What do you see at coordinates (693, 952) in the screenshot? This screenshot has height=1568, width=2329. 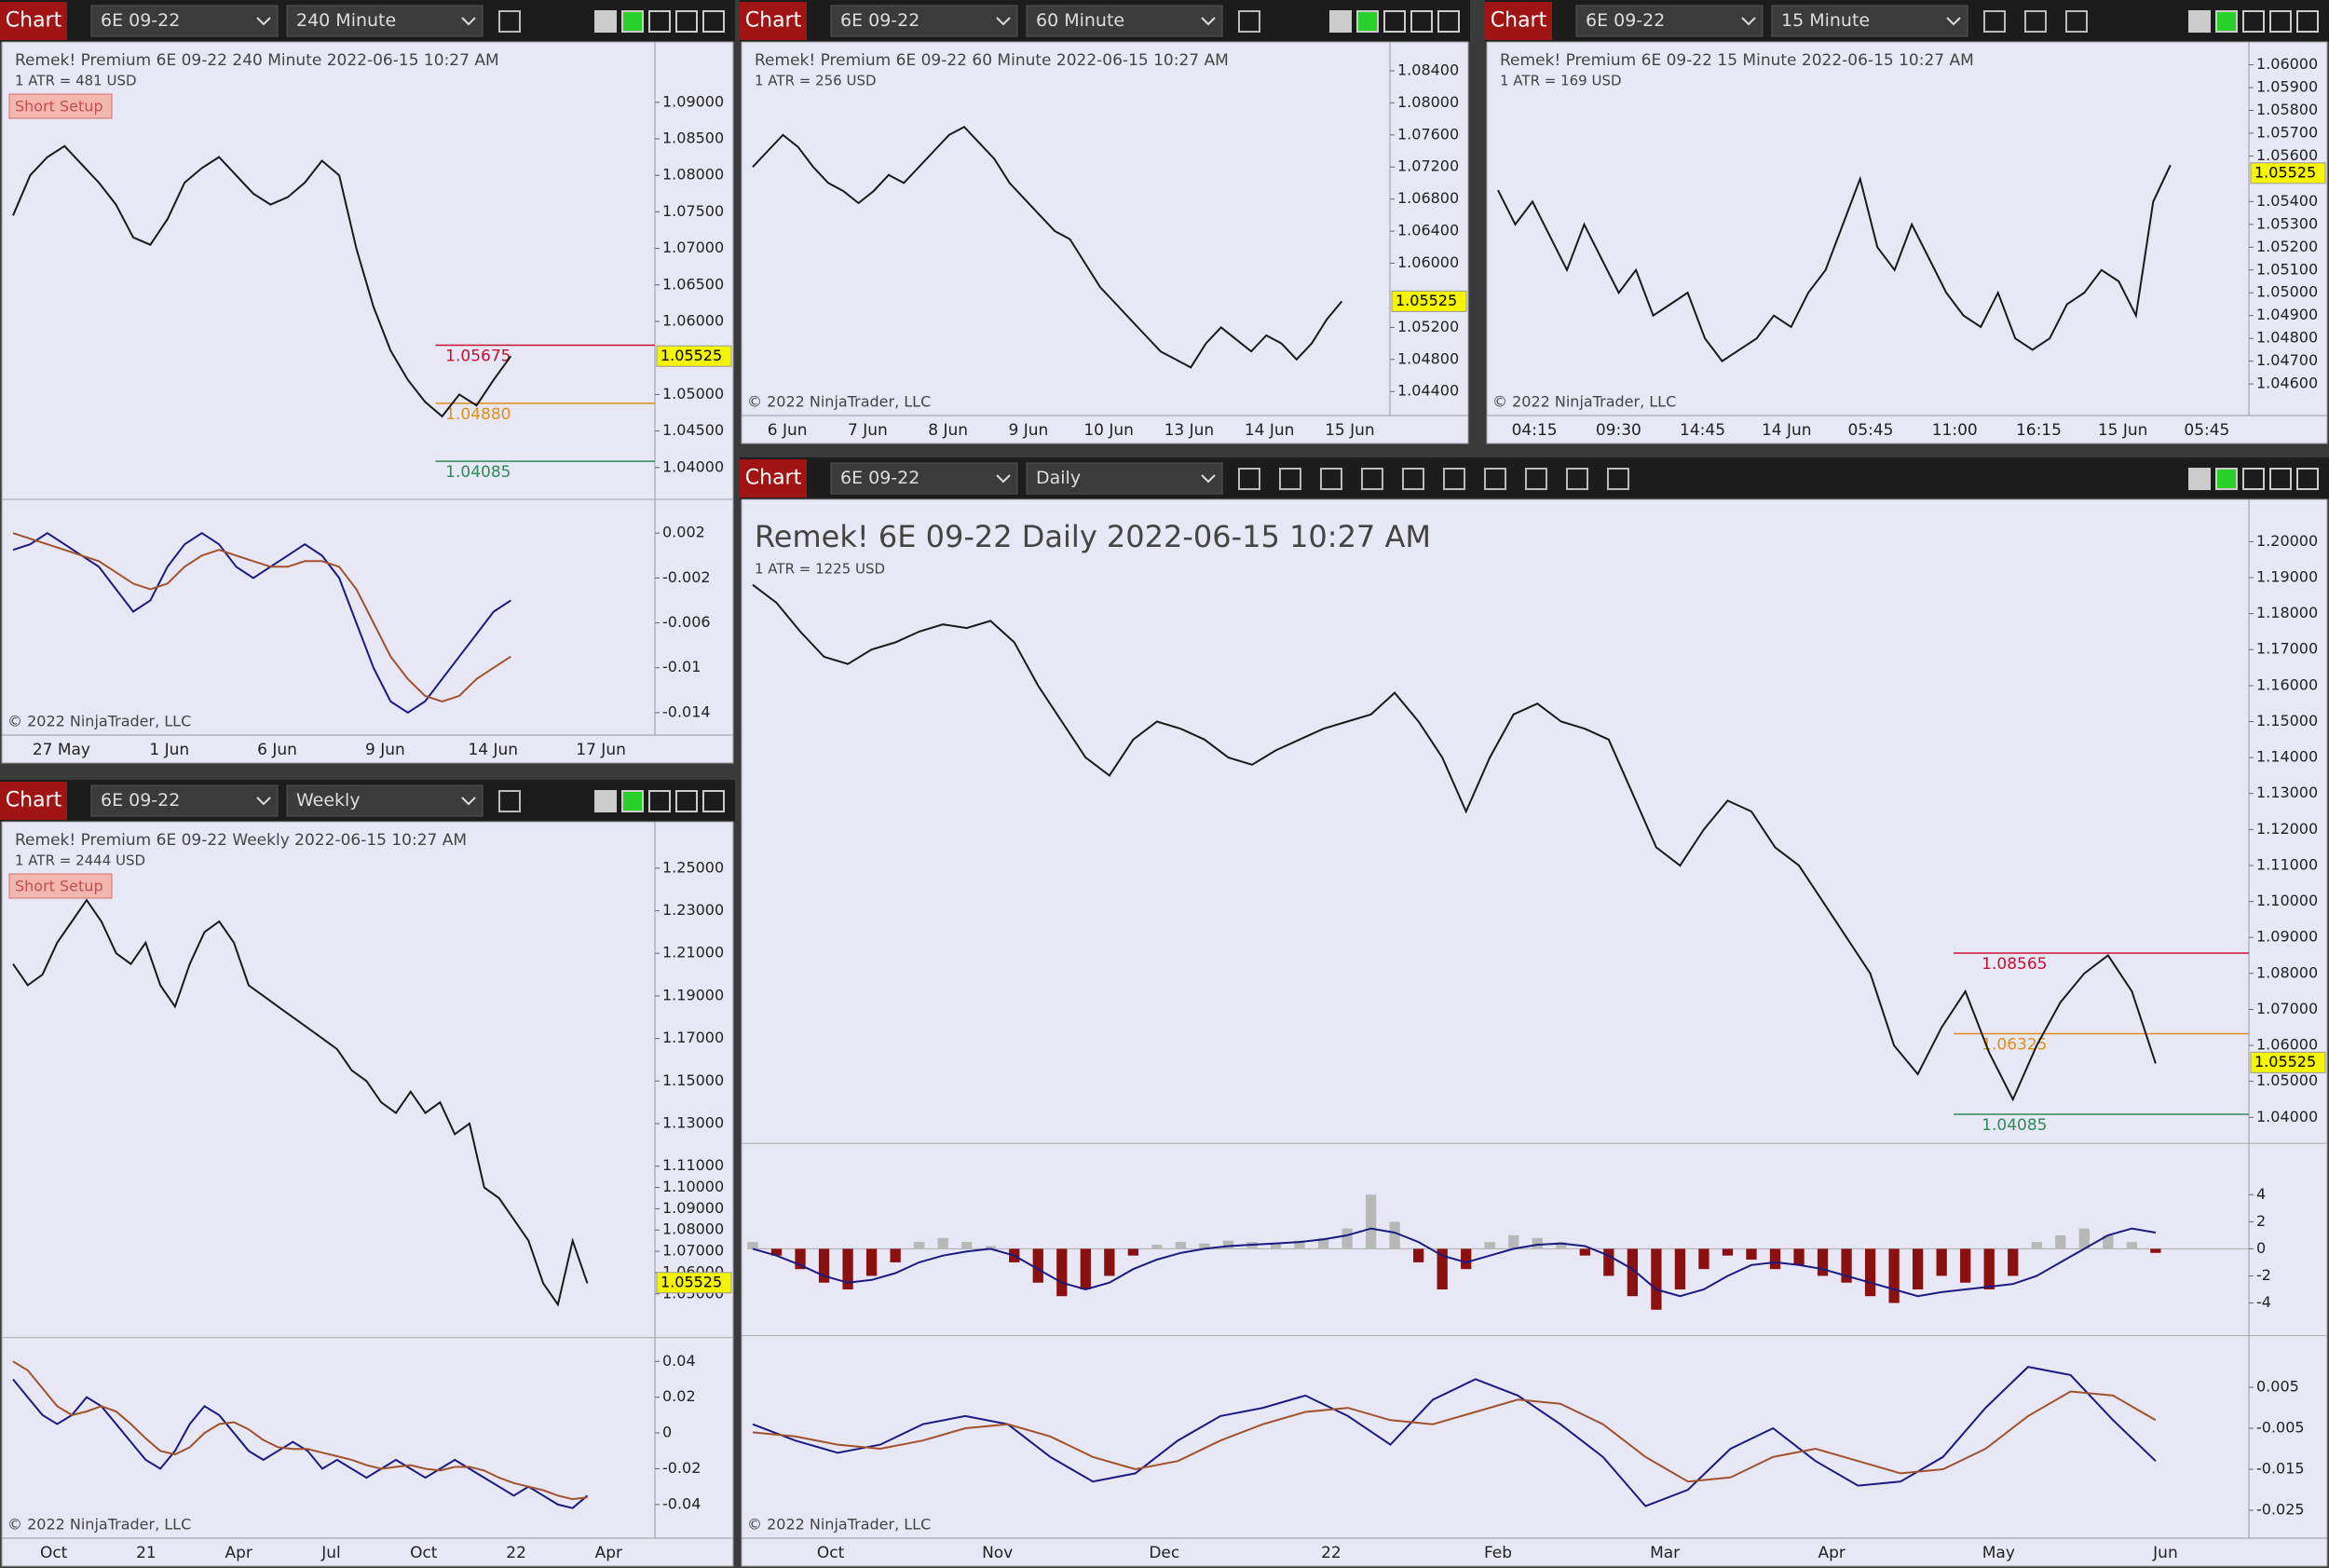 I see `y-tick-label: 1.21000` at bounding box center [693, 952].